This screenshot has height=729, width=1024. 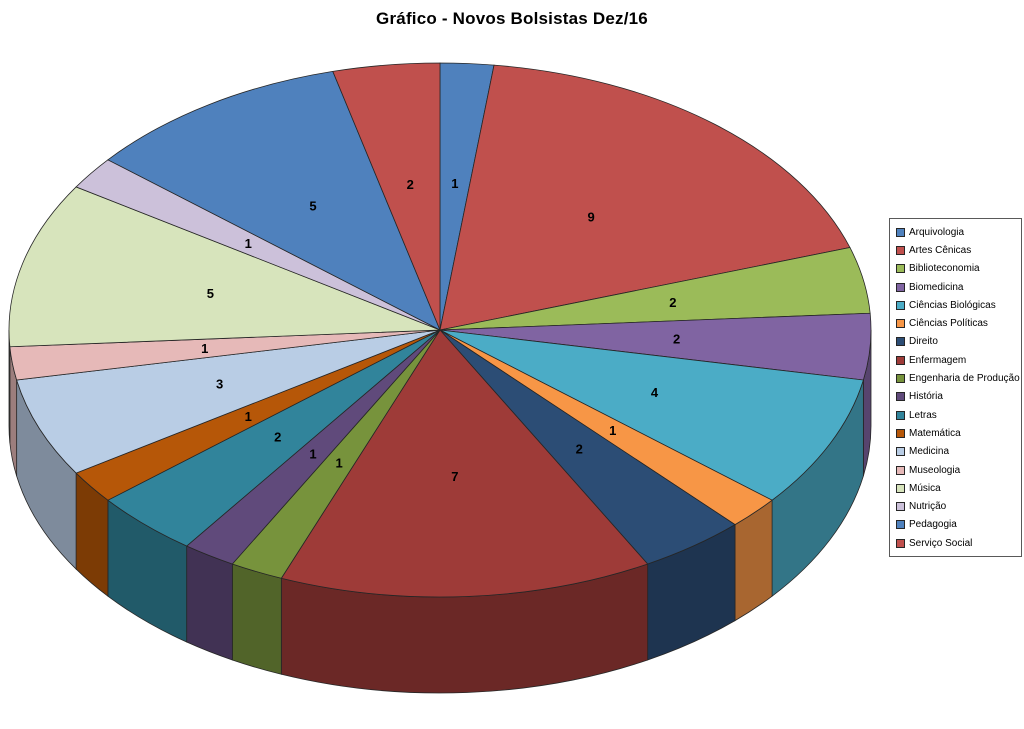 What do you see at coordinates (941, 543) in the screenshot?
I see `legend-label: Serviço Social` at bounding box center [941, 543].